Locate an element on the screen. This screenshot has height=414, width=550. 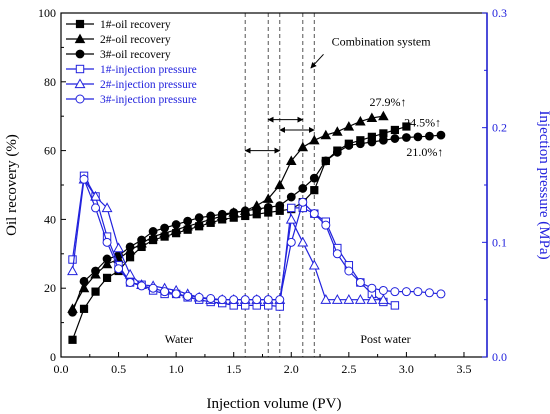
y2-tick-label: 0.3 is located at coordinates (499, 13).